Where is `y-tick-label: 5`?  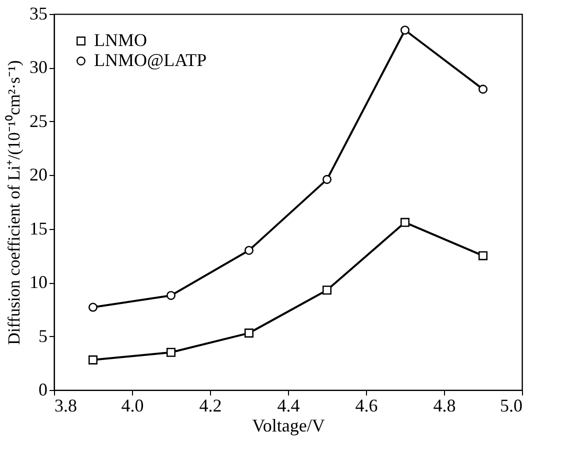 y-tick-label: 5 is located at coordinates (43, 336).